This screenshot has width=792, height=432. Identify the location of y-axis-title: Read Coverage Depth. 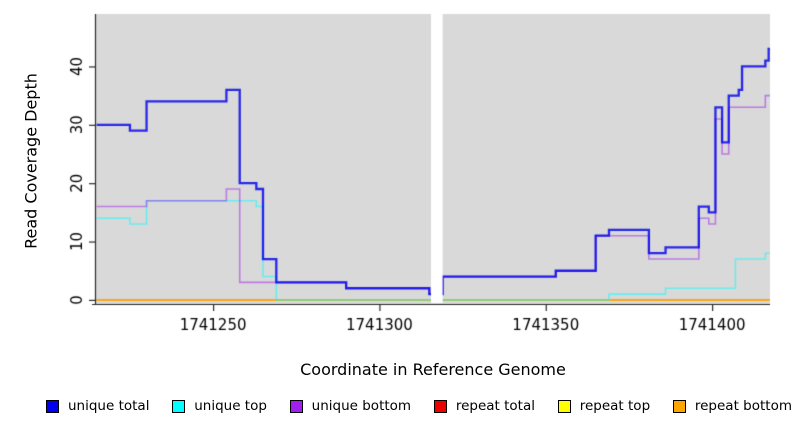
(31, 161).